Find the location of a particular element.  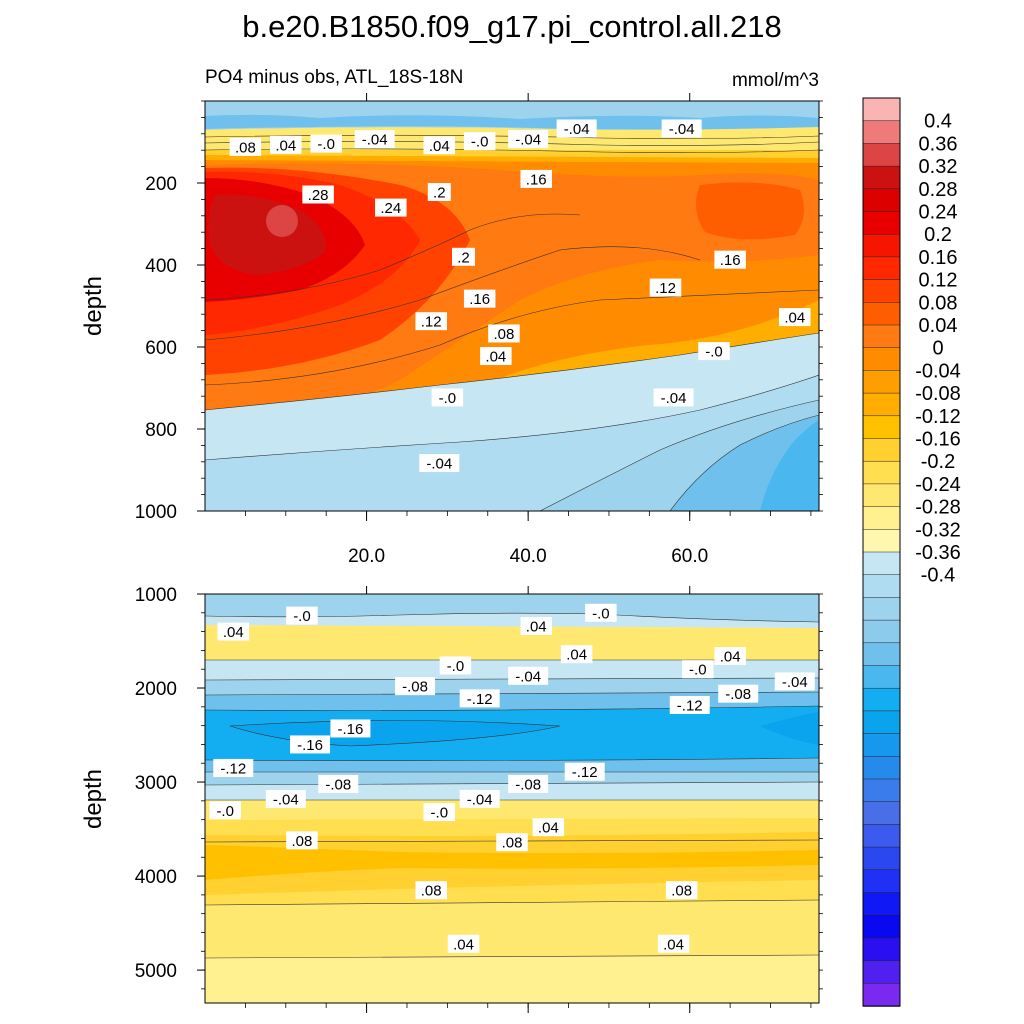

lower-y-tick-label: 5000 is located at coordinates (156, 971).